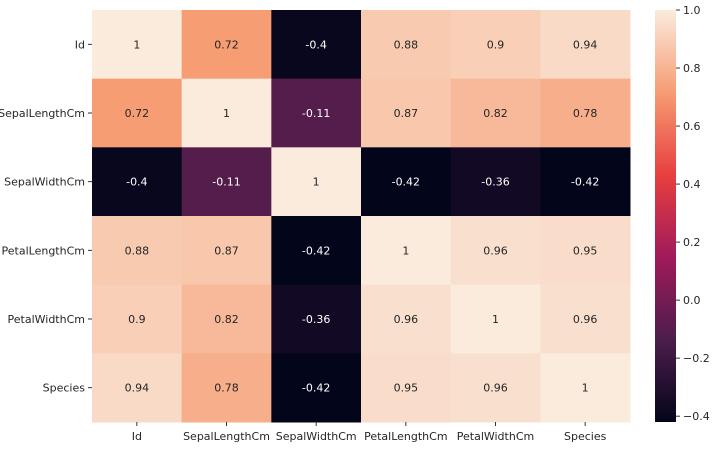  Describe the element at coordinates (64, 388) in the screenshot. I see `row-label: Species` at that location.